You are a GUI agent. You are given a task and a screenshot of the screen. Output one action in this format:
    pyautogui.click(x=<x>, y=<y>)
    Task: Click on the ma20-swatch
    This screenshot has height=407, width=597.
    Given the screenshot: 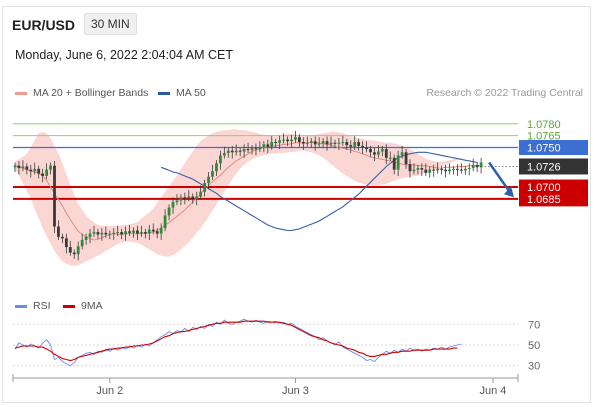 What is the action you would take?
    pyautogui.click(x=21, y=93)
    